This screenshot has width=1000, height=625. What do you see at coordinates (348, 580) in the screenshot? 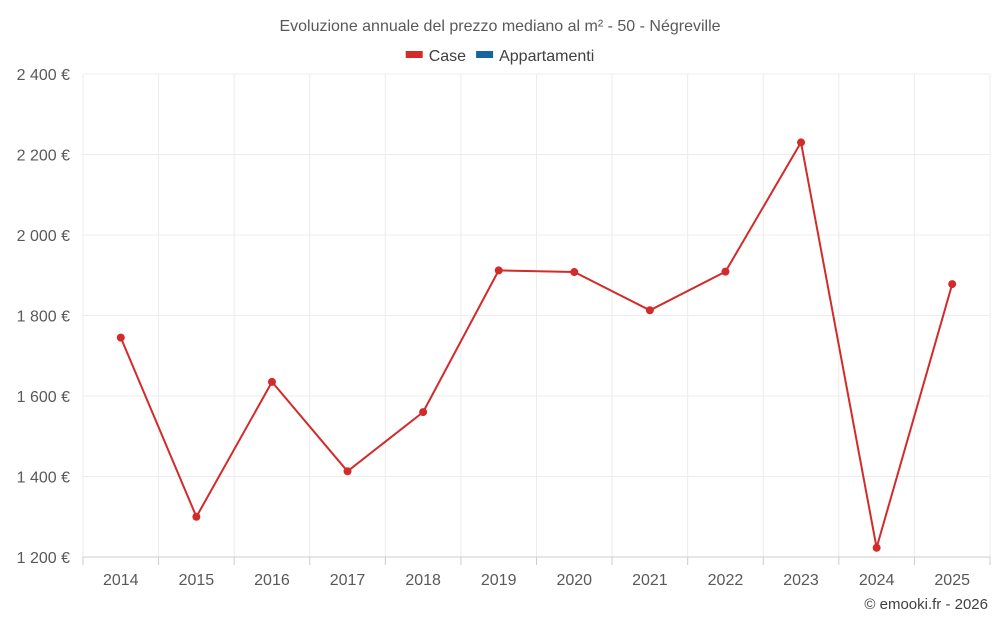
I see `x-tick-label: 2017` at bounding box center [348, 580].